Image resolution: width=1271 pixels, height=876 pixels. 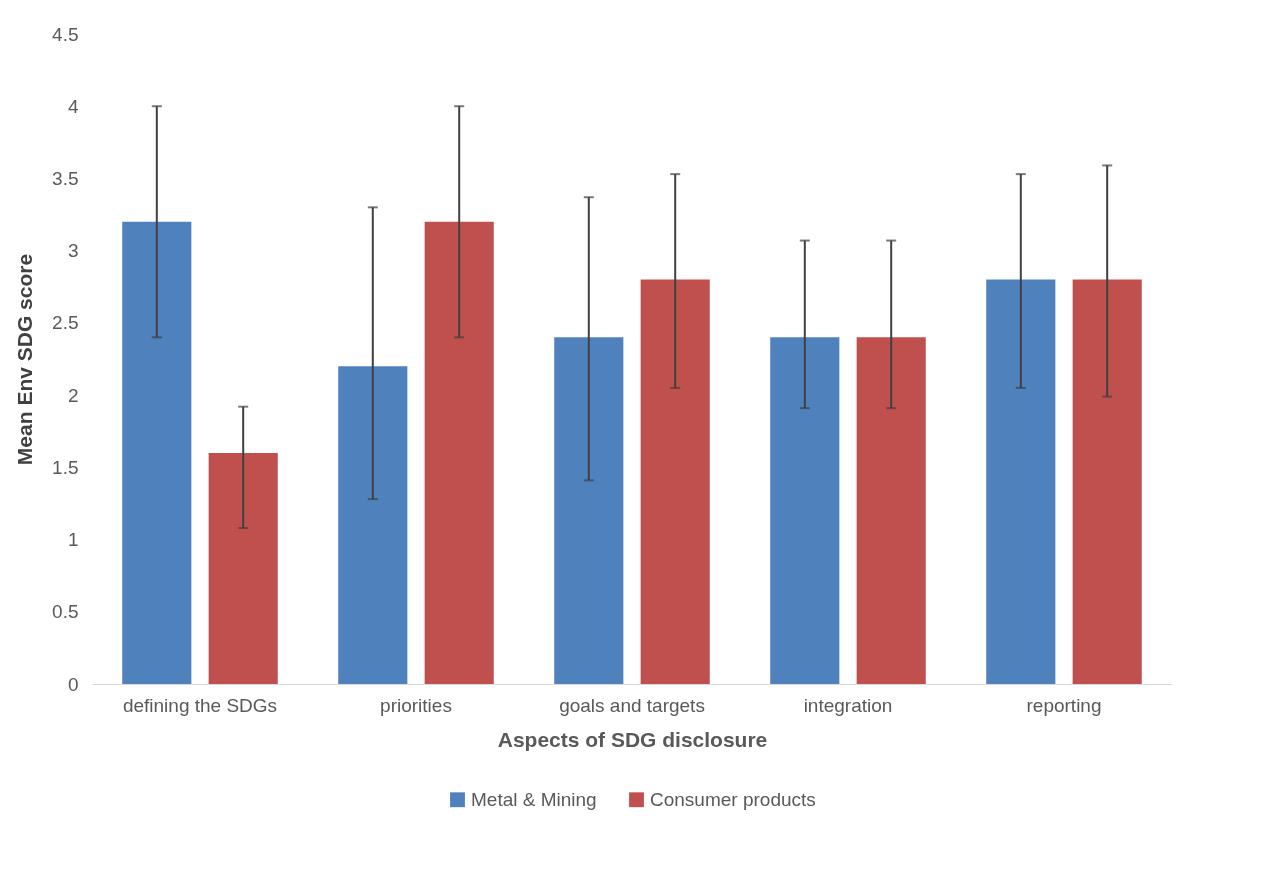 What do you see at coordinates (65, 467) in the screenshot?
I see `y-tick-label: 1.5` at bounding box center [65, 467].